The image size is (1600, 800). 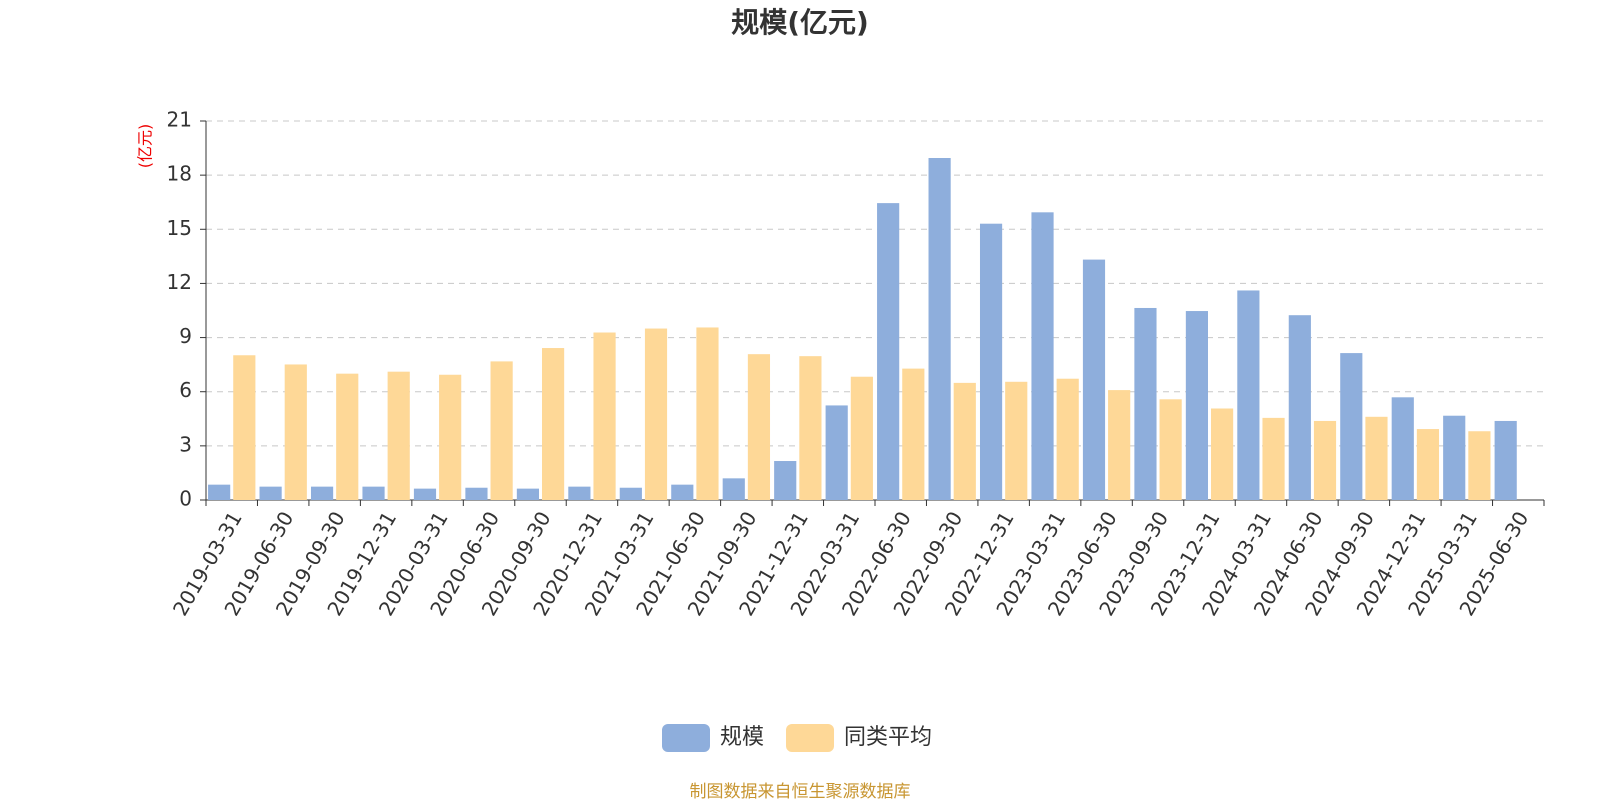 I want to click on chart-title: 规模(亿元), so click(x=800, y=22).